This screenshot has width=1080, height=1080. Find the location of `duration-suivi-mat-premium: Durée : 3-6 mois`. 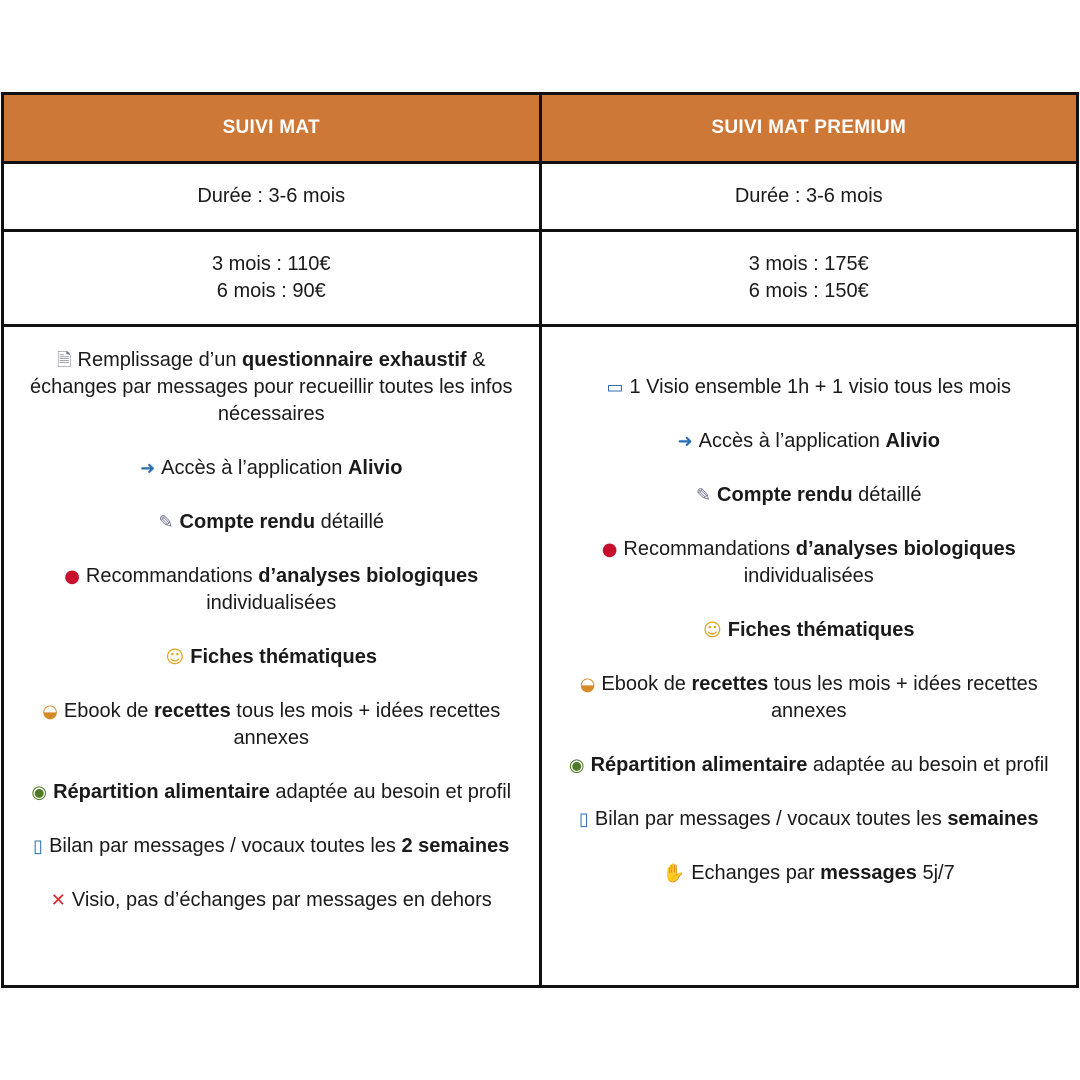

duration-suivi-mat-premium: Durée : 3-6 mois is located at coordinates (808, 196).